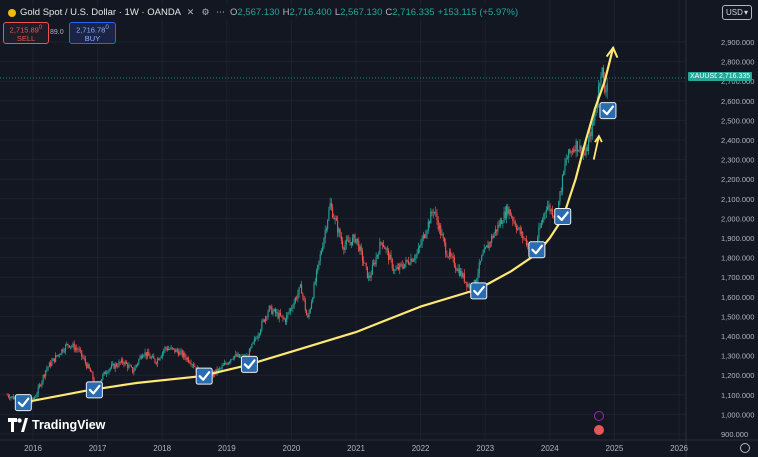 This screenshot has height=457, width=758. What do you see at coordinates (221, 12) in the screenshot?
I see `more-icon: ⋯` at bounding box center [221, 12].